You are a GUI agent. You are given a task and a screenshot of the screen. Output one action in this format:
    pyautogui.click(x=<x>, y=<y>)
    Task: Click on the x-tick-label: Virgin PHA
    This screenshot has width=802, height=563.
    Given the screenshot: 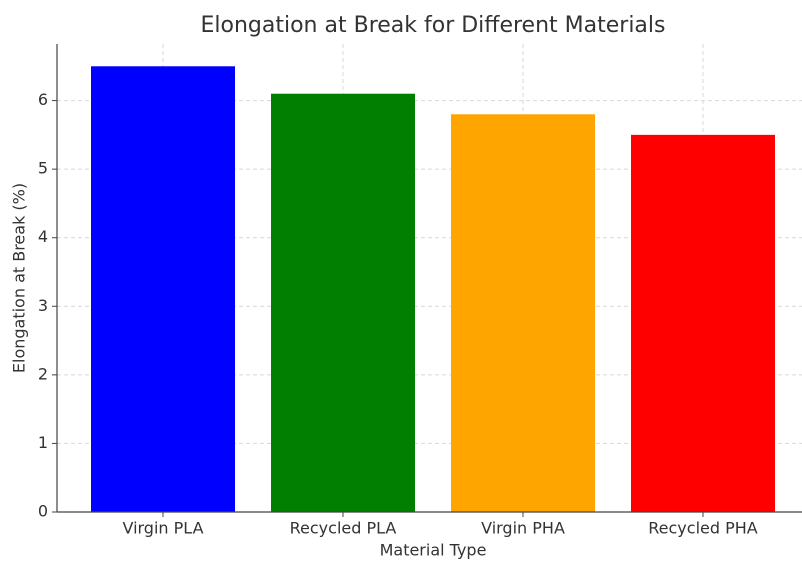 What is the action you would take?
    pyautogui.click(x=523, y=528)
    